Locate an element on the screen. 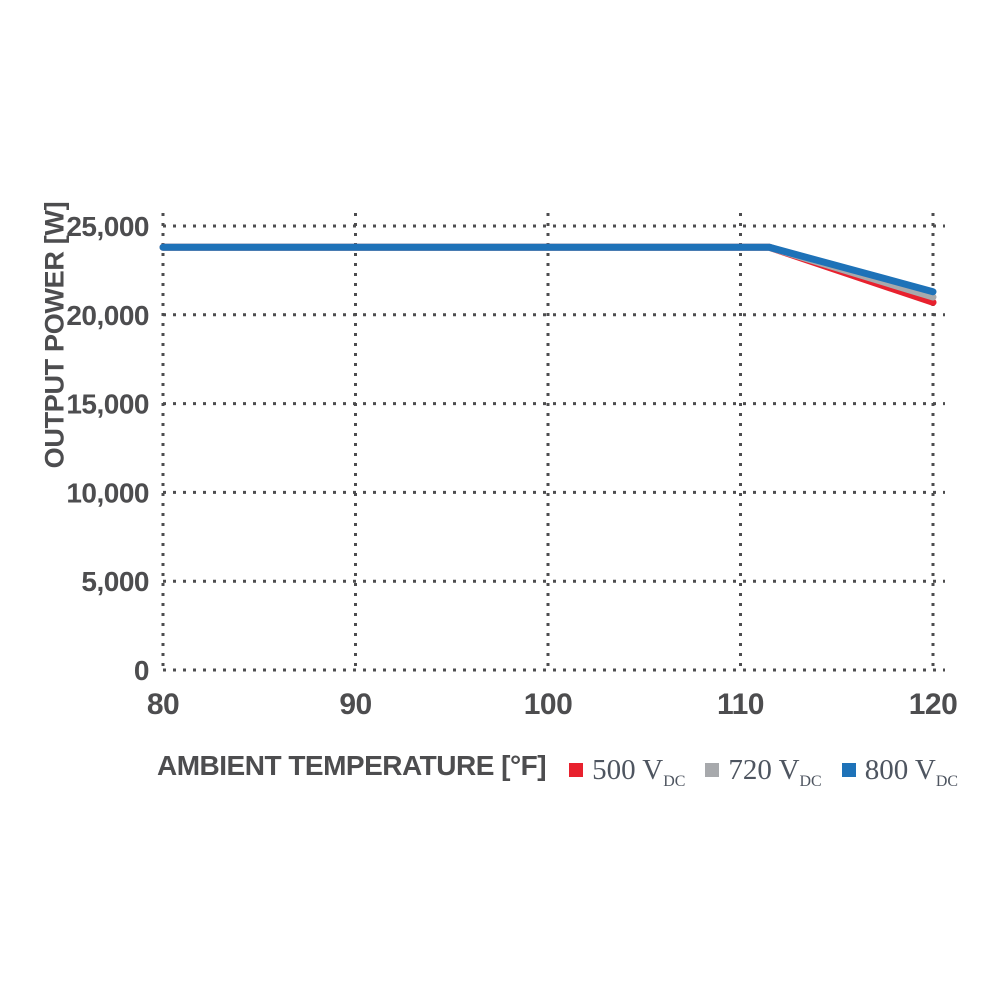  x-axis-title: AMBIENT TEMPERATURE [°F] is located at coordinates (352, 765).